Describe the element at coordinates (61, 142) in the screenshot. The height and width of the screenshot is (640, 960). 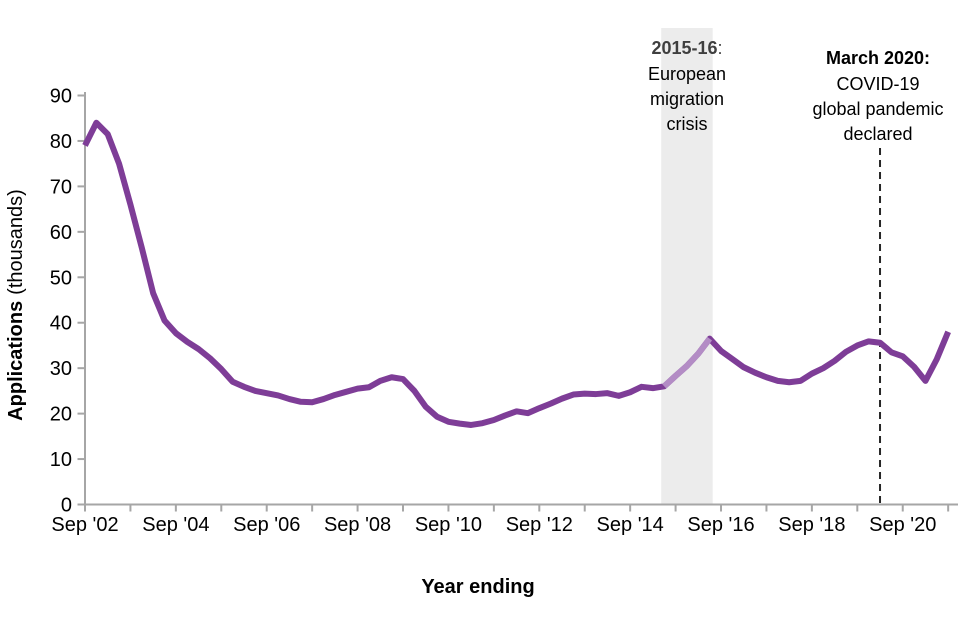
I see `y-axis-tick-label: 80` at that location.